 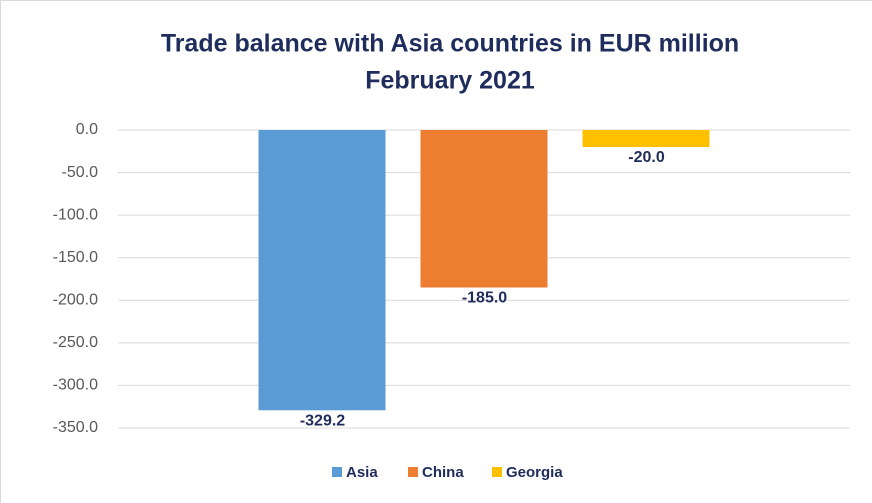 I want to click on legend-label: China, so click(x=443, y=472).